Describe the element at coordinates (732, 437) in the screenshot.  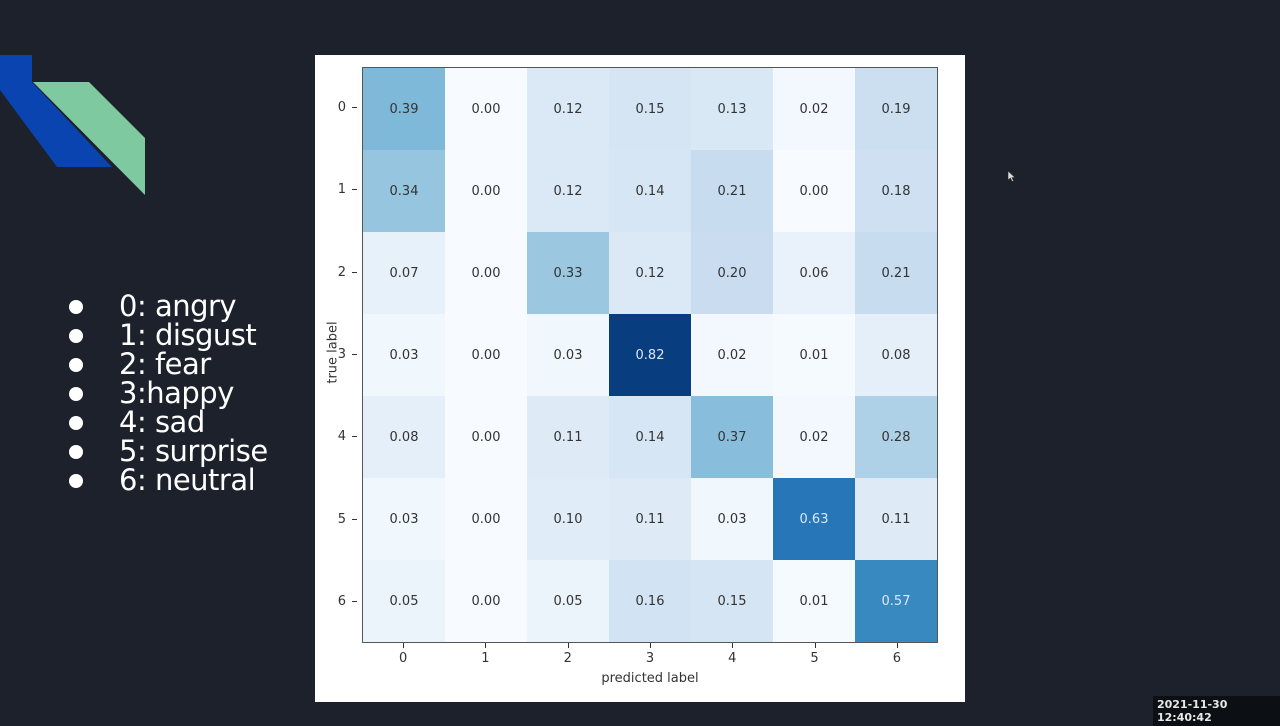
I see `matrix-cell: 0.37` at that location.